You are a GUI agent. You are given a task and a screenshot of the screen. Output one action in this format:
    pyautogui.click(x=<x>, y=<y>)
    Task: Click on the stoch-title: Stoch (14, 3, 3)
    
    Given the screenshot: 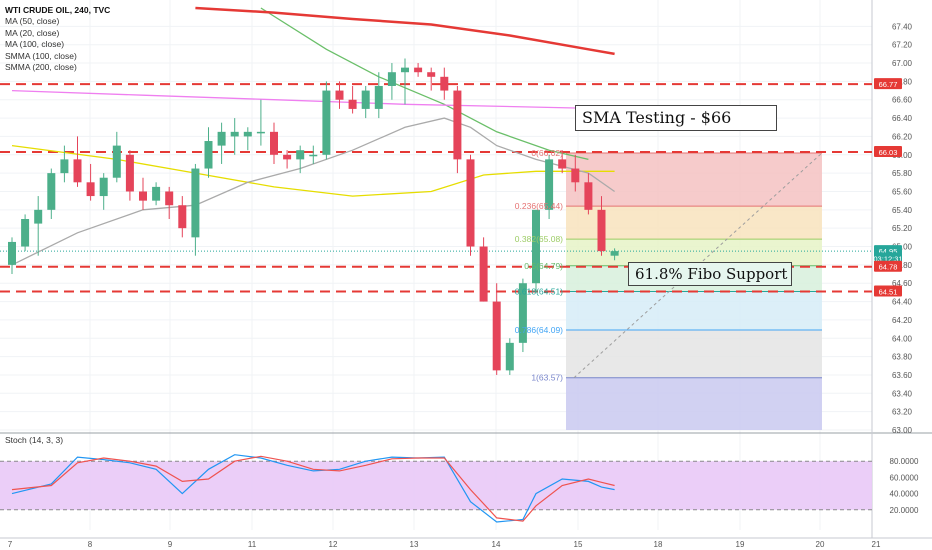 What is the action you would take?
    pyautogui.click(x=34, y=440)
    